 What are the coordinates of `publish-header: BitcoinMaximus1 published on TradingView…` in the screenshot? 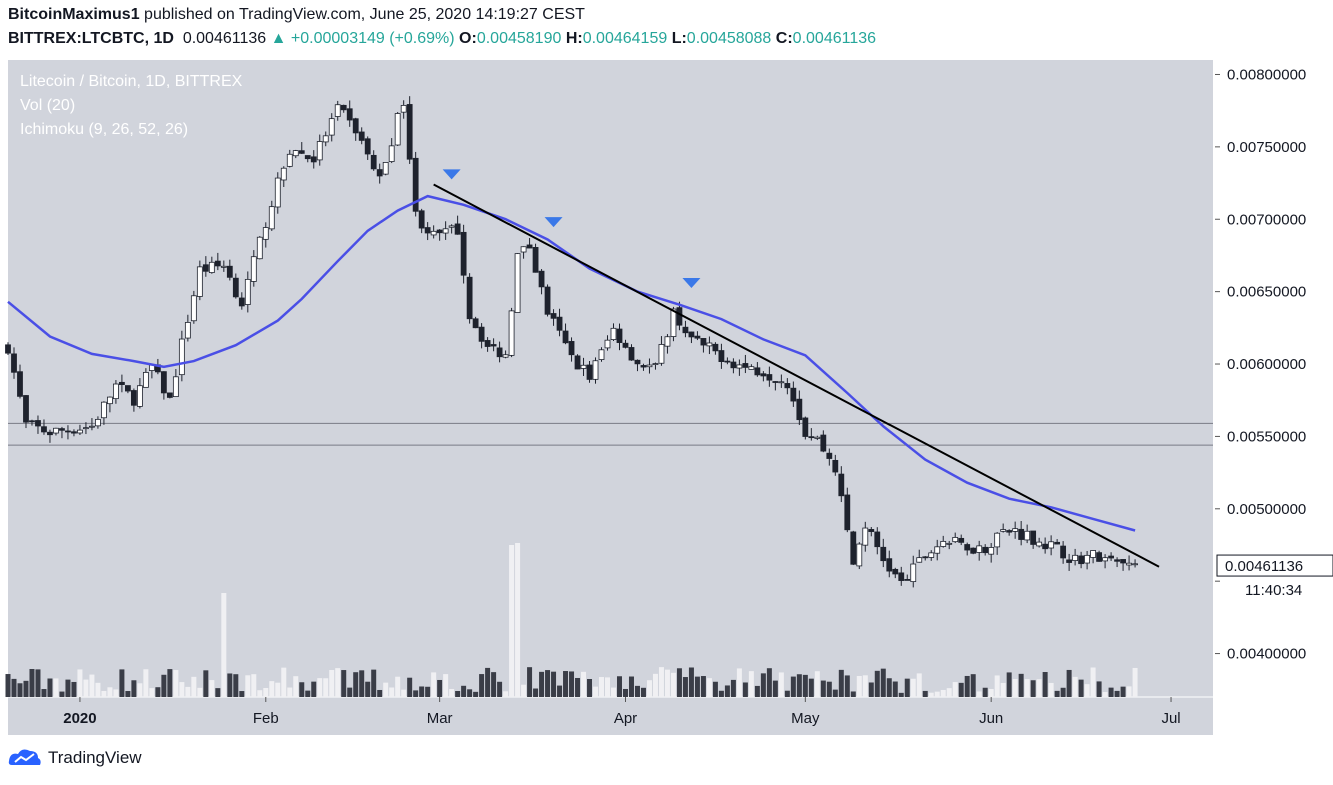 It's located at (296, 15).